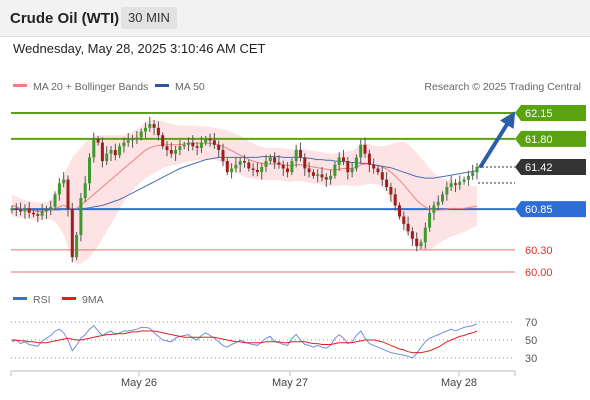 The height and width of the screenshot is (400, 590). Describe the element at coordinates (139, 48) in the screenshot. I see `timestamp: Wednesday, May 28, 2025 3:10:46 AM CET` at that location.